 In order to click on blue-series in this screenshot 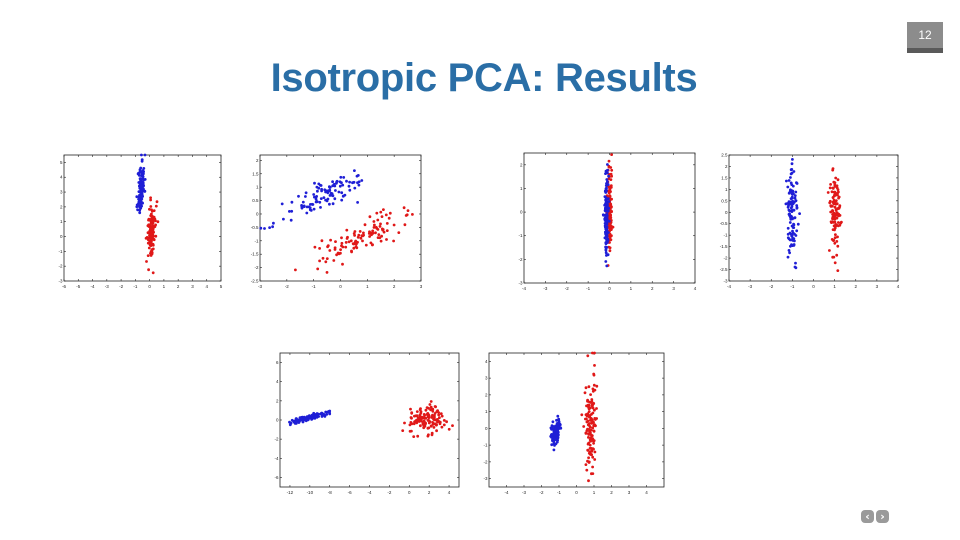, I will do `click(556, 433)`.